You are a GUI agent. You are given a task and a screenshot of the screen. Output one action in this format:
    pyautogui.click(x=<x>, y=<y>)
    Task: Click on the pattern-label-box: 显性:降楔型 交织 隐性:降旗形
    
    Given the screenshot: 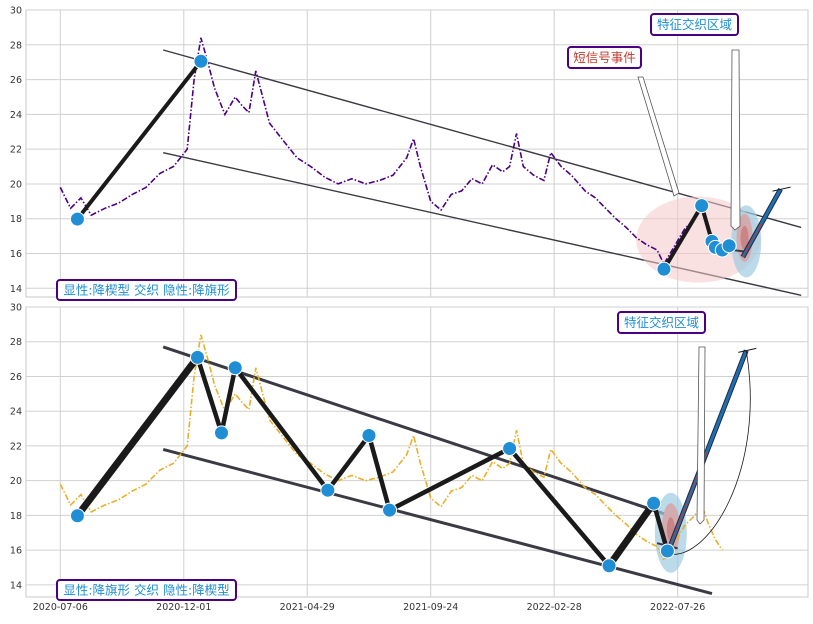 What is the action you would take?
    pyautogui.click(x=146, y=290)
    